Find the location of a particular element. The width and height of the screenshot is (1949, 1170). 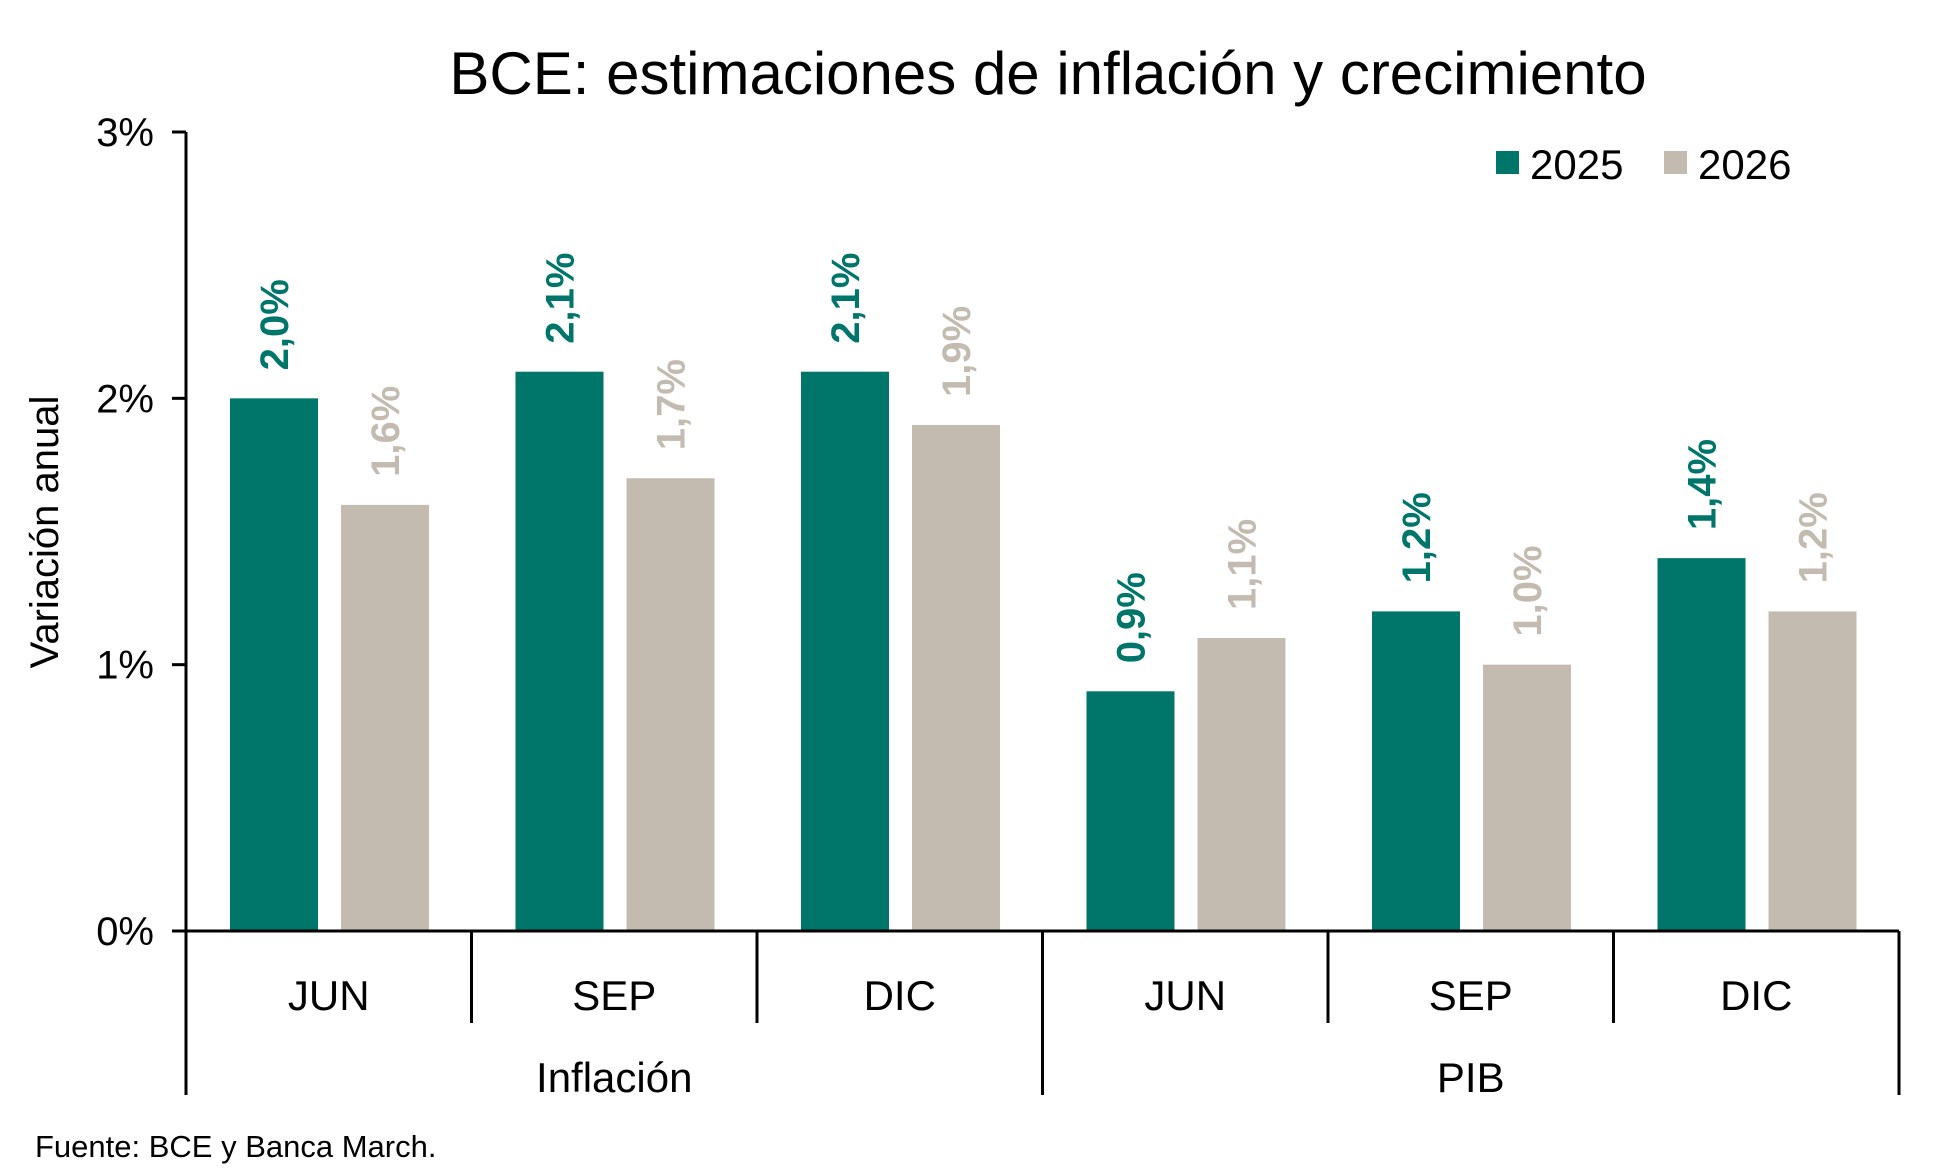

data-label: 1,4% is located at coordinates (1703, 484).